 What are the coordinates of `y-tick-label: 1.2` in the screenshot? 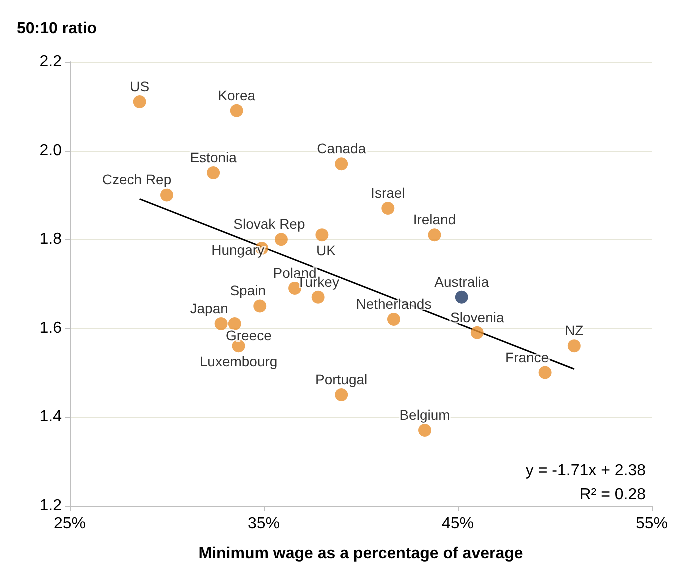 It's located at (51, 506).